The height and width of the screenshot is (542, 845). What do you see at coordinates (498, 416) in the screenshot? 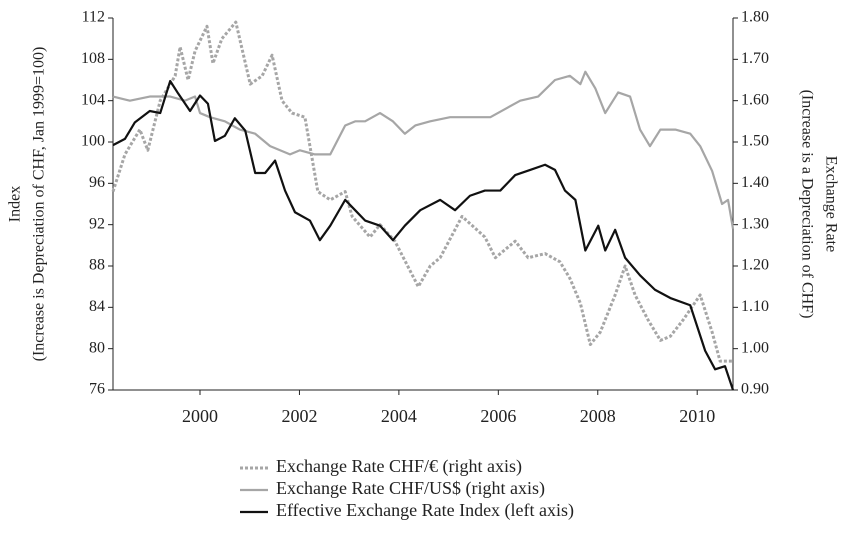
I see `x-tick-label: 2006` at bounding box center [498, 416].